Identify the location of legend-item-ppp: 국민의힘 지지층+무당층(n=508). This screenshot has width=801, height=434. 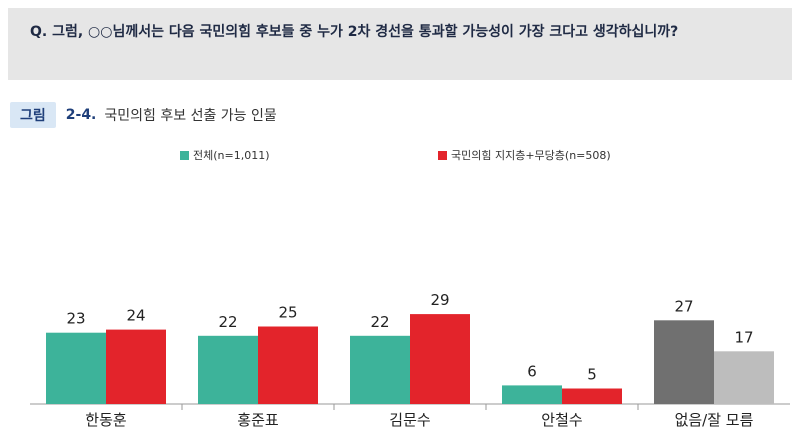
(524, 155).